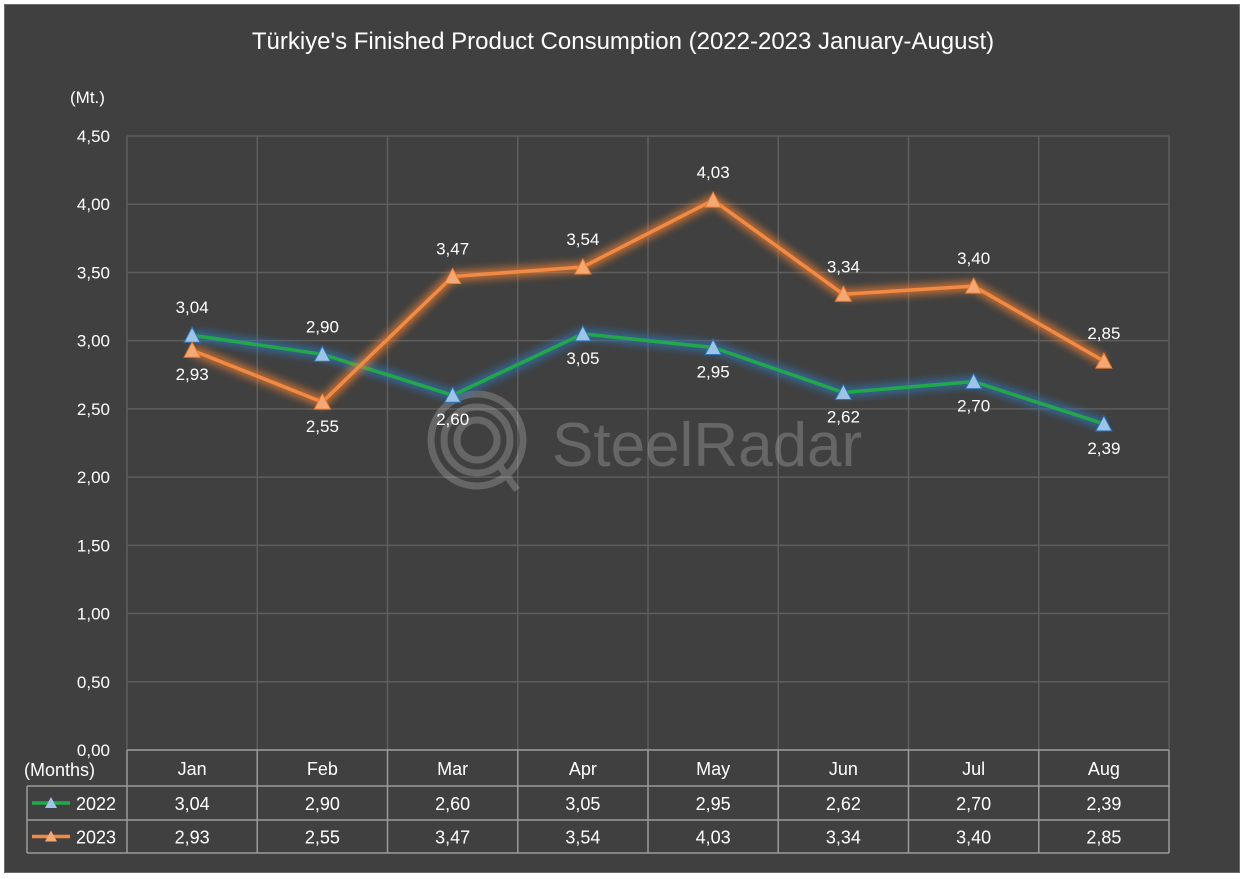  What do you see at coordinates (452, 838) in the screenshot?
I see `table-cell-2023: 3,47` at bounding box center [452, 838].